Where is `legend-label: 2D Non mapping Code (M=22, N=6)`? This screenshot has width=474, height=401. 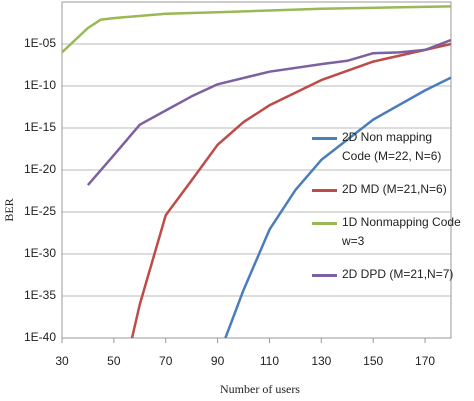
legend-label: 2D Non mapping Code (M=22, N=6) is located at coordinates (392, 146).